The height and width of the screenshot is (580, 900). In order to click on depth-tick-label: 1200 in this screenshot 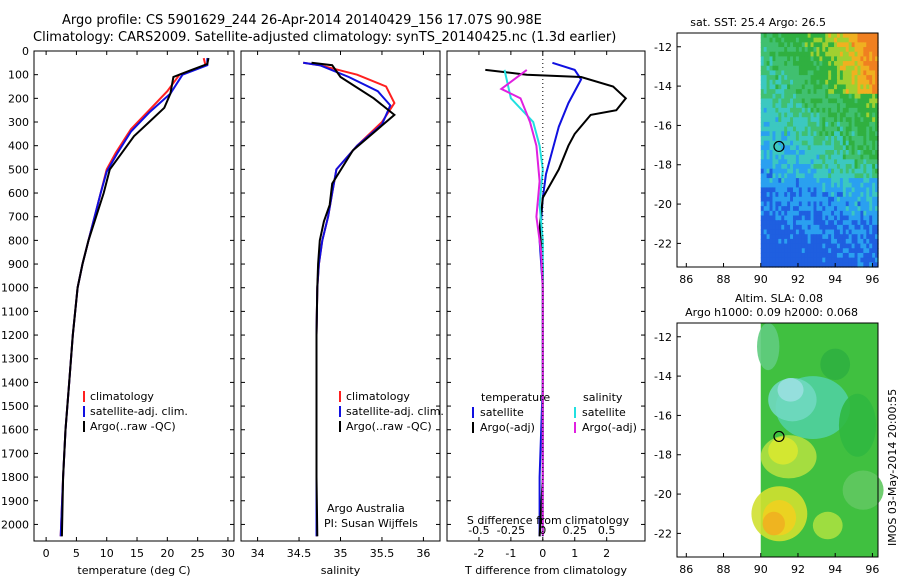, I will do `click(15, 335)`.